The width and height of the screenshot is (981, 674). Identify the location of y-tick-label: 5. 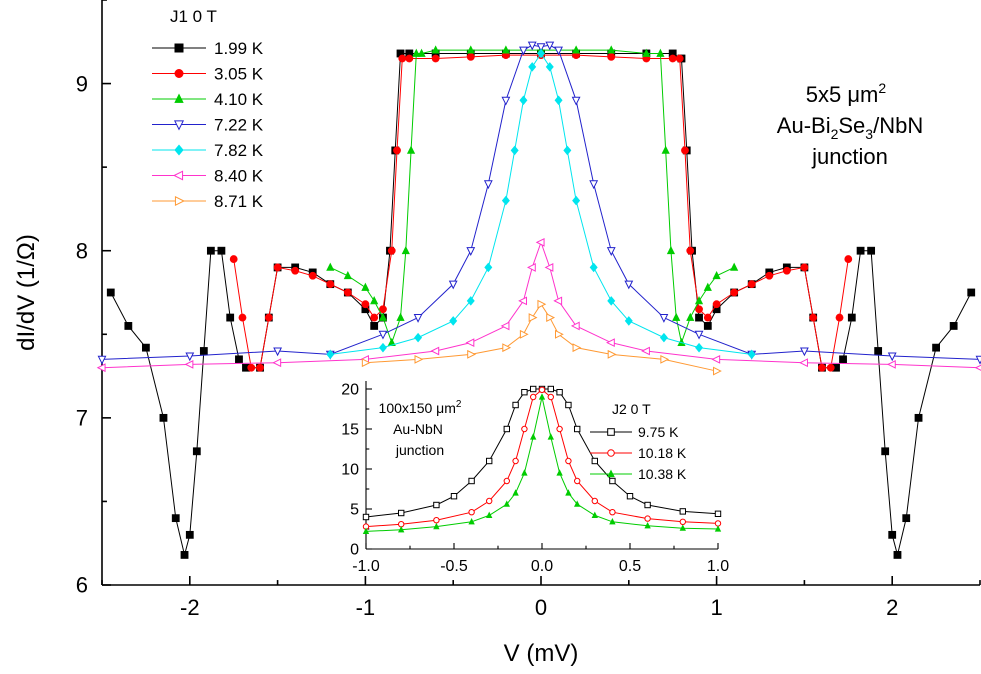
(354, 510).